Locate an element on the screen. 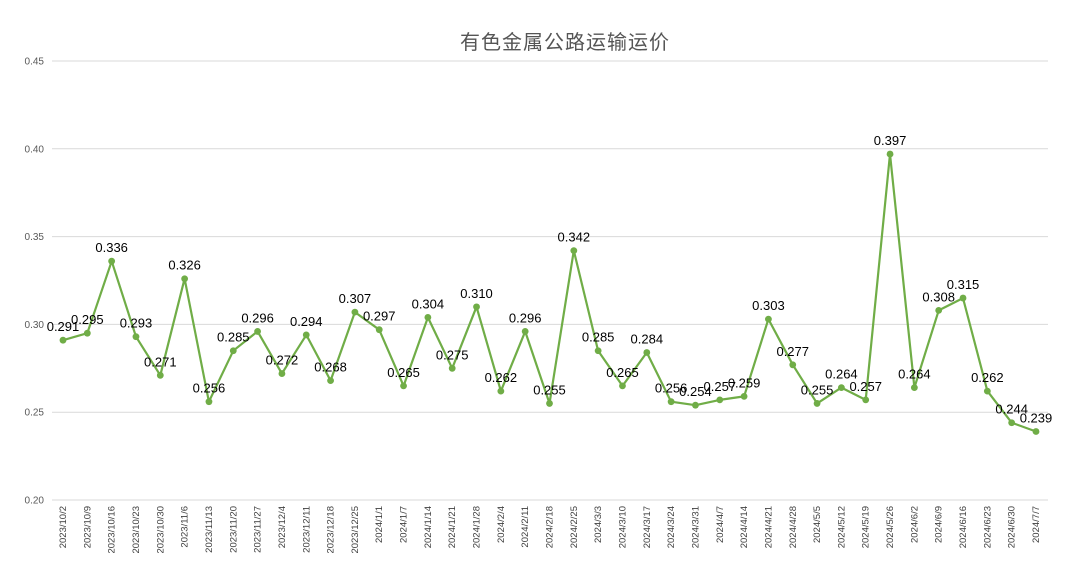 The height and width of the screenshot is (587, 1080). x-tick-label: 2023/12/4 is located at coordinates (282, 527).